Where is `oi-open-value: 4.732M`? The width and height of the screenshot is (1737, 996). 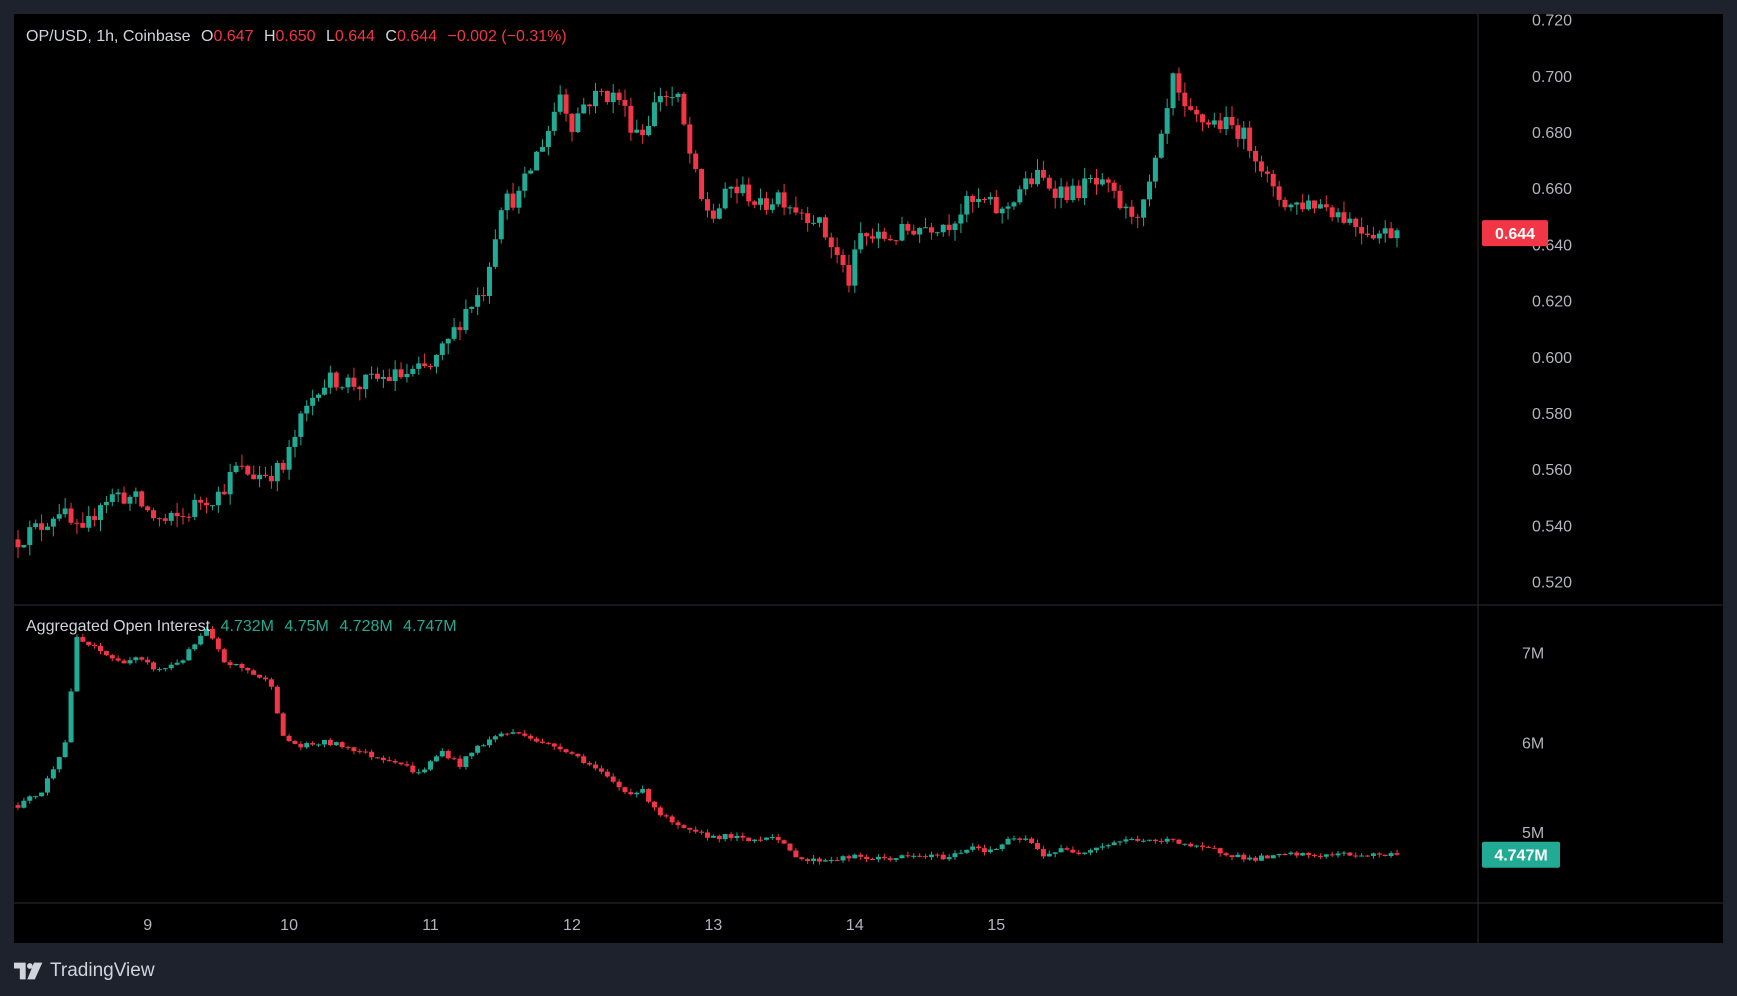
oi-open-value: 4.732M is located at coordinates (247, 626).